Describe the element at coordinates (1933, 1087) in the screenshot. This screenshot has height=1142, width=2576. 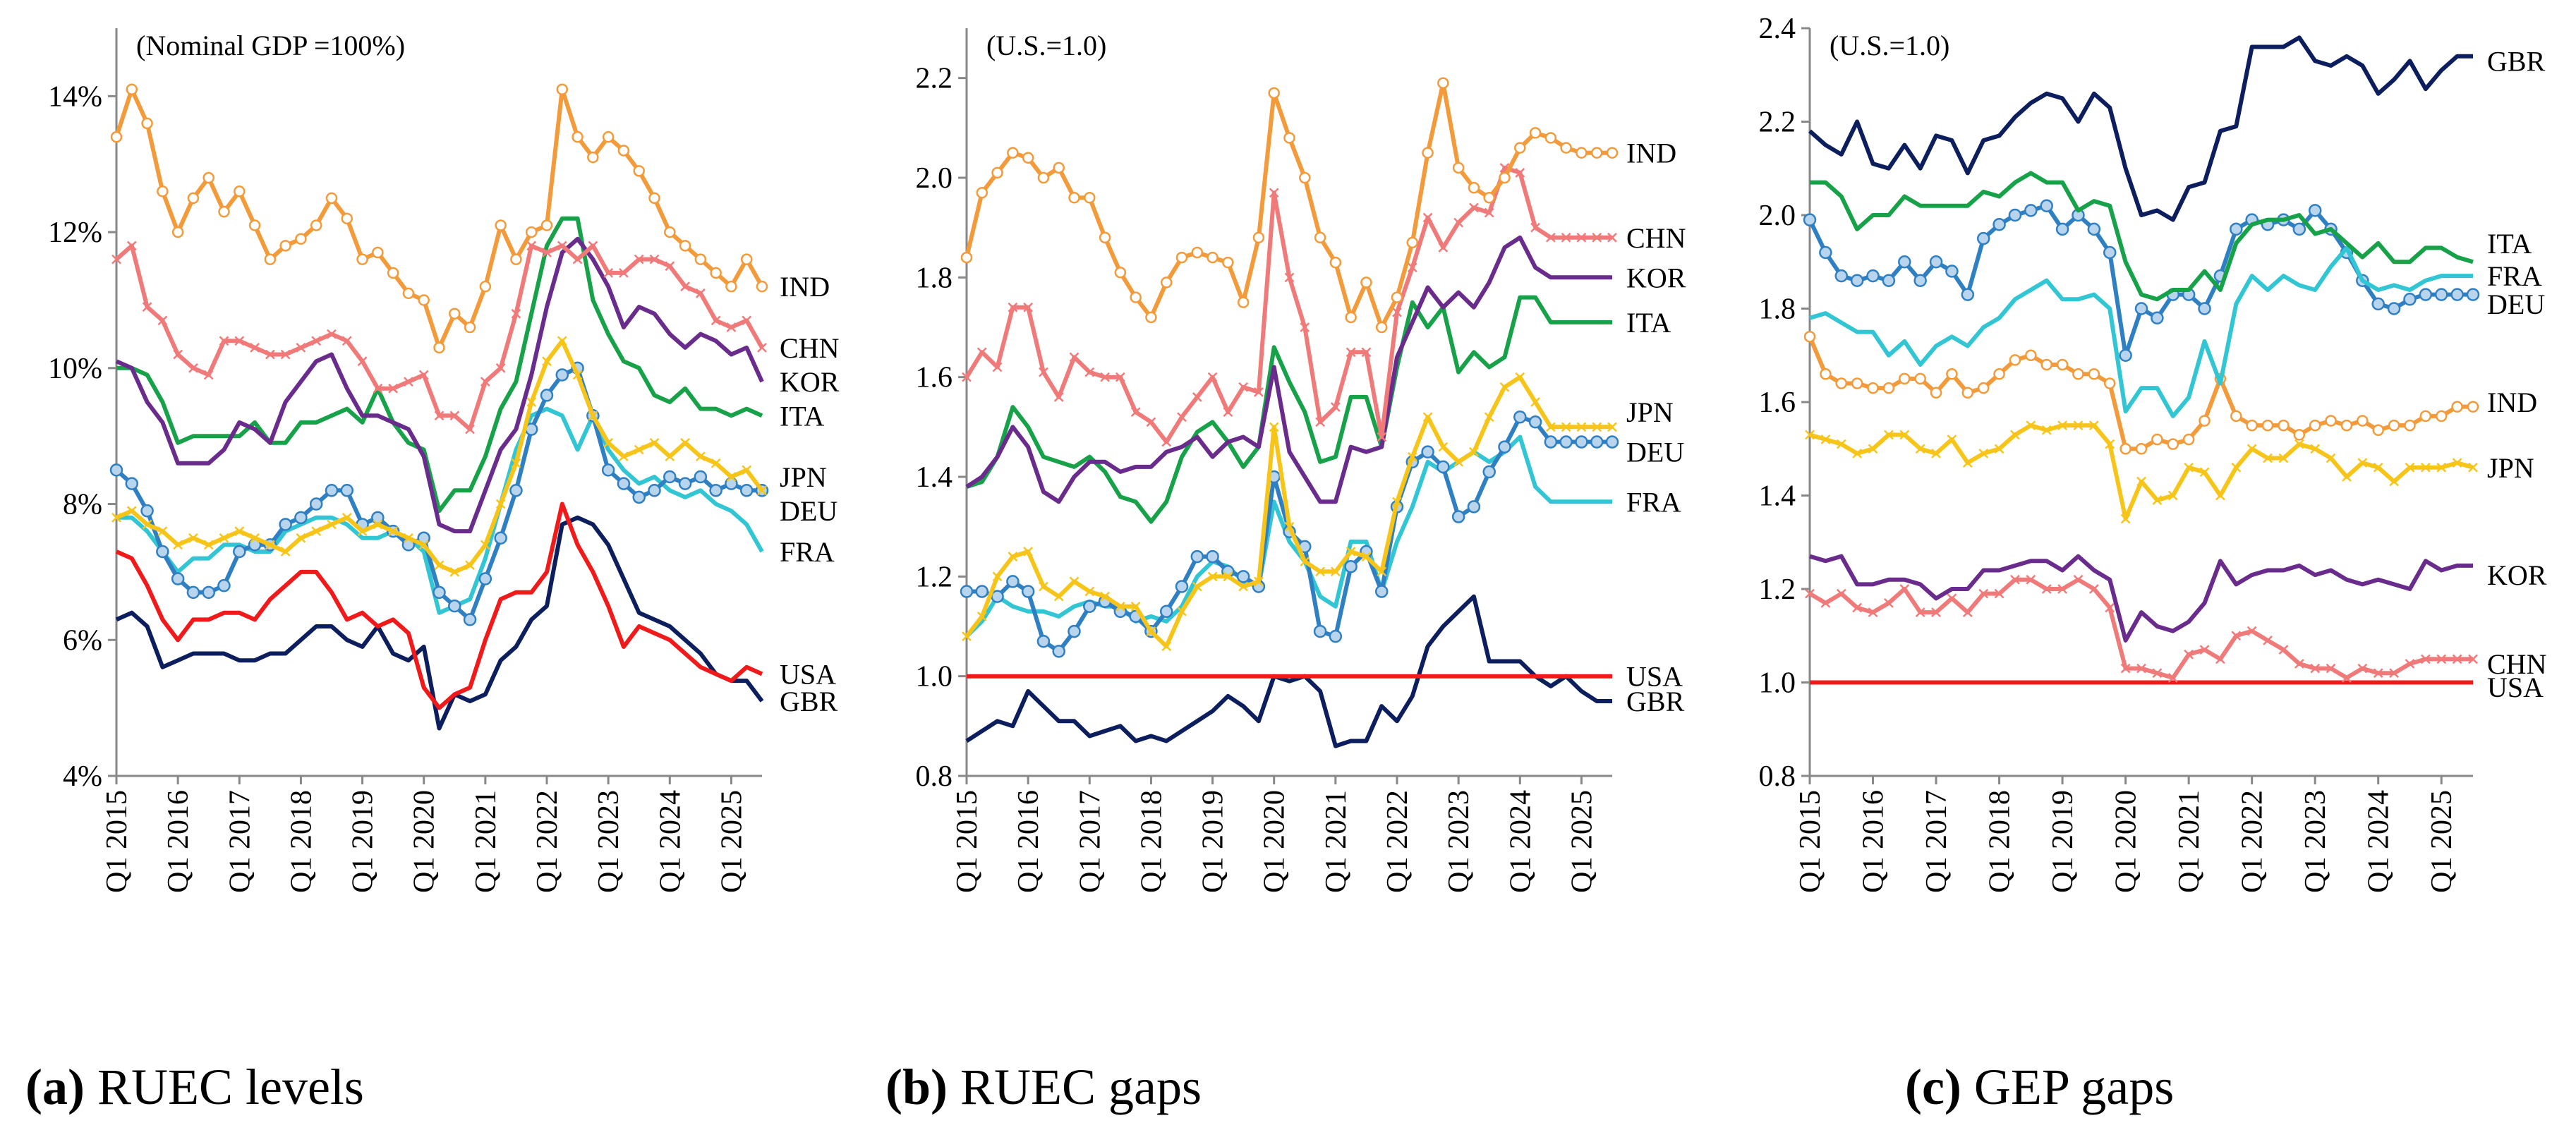
I see `caption-c-letter: (c)` at that location.